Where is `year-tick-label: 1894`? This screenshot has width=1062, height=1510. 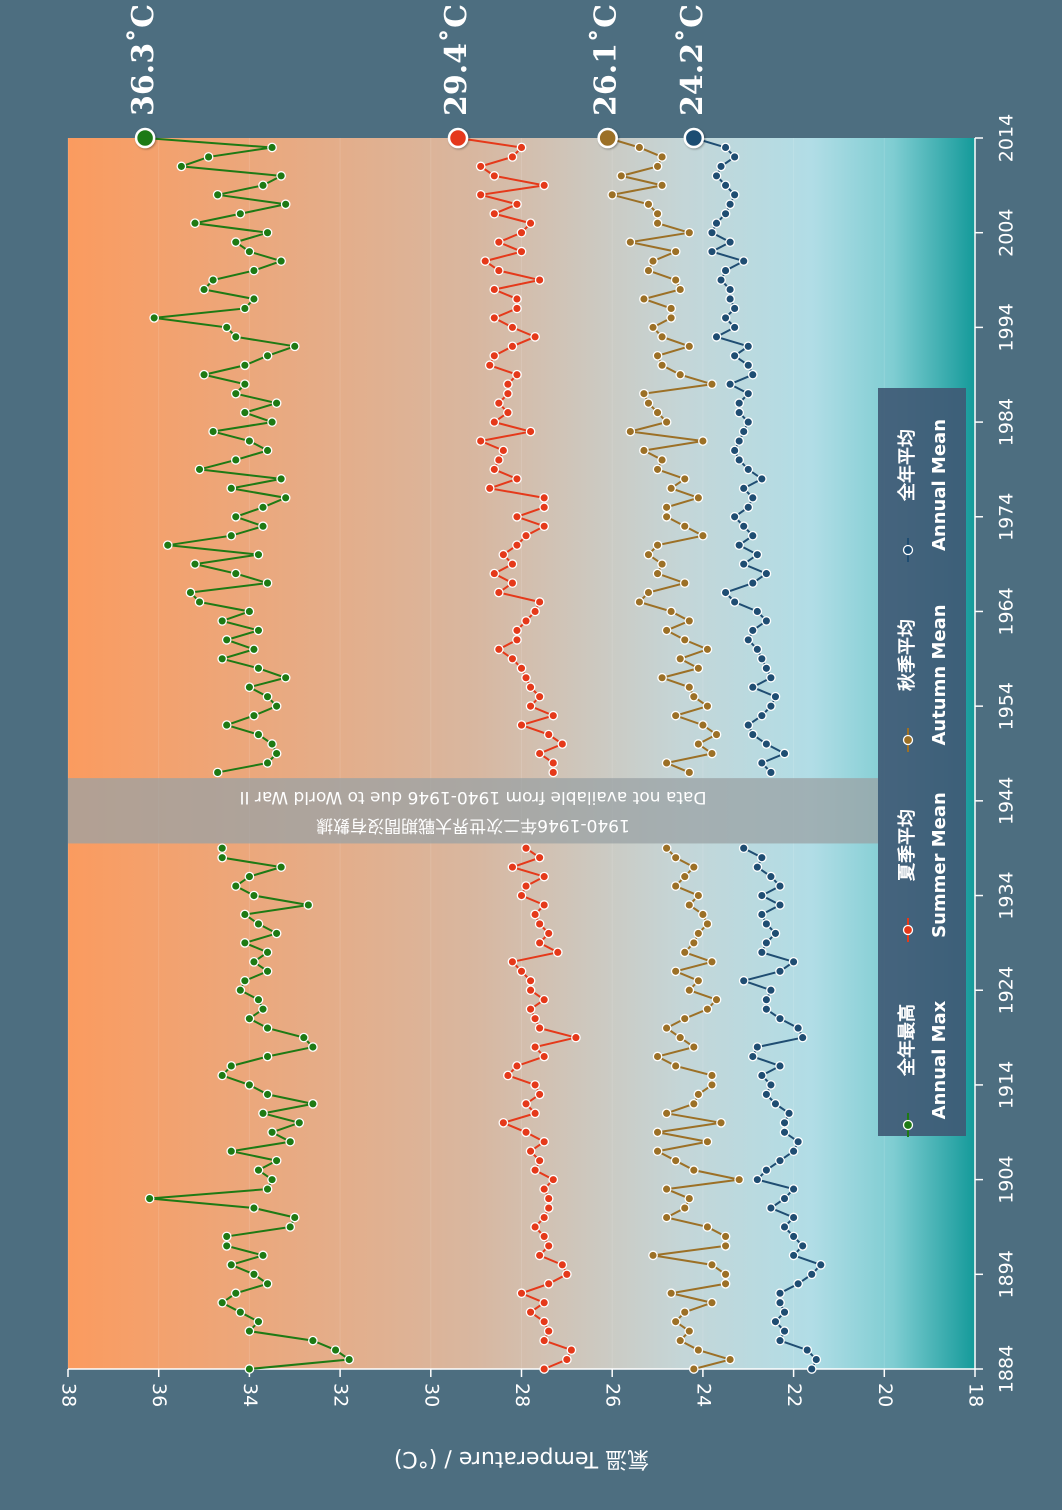
year-tick-label: 1894 is located at coordinates (1007, 1274).